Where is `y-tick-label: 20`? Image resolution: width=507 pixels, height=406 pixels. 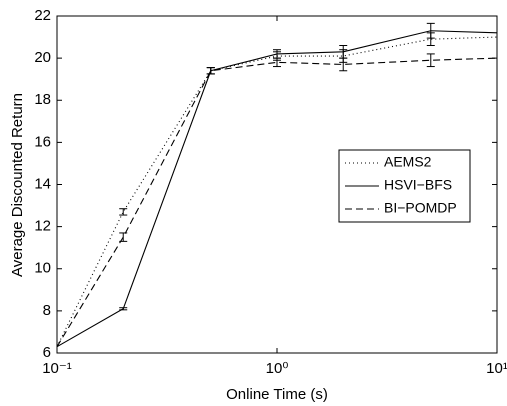 y-tick-label: 20 is located at coordinates (42, 57).